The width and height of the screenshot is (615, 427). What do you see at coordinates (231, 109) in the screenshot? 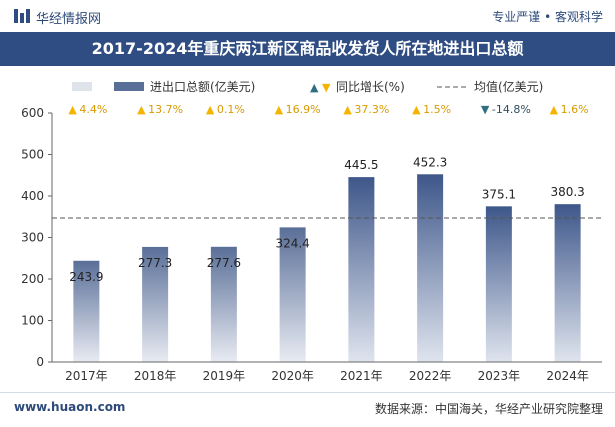
I see `growth-label: 0.1%` at bounding box center [231, 109].